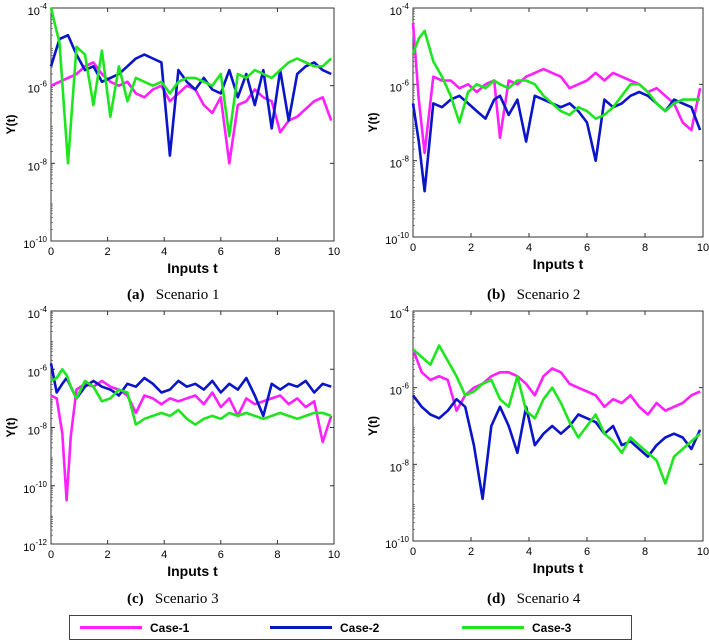 The height and width of the screenshot is (643, 709). I want to click on caption-a-text: Scenario 1, so click(187, 295).